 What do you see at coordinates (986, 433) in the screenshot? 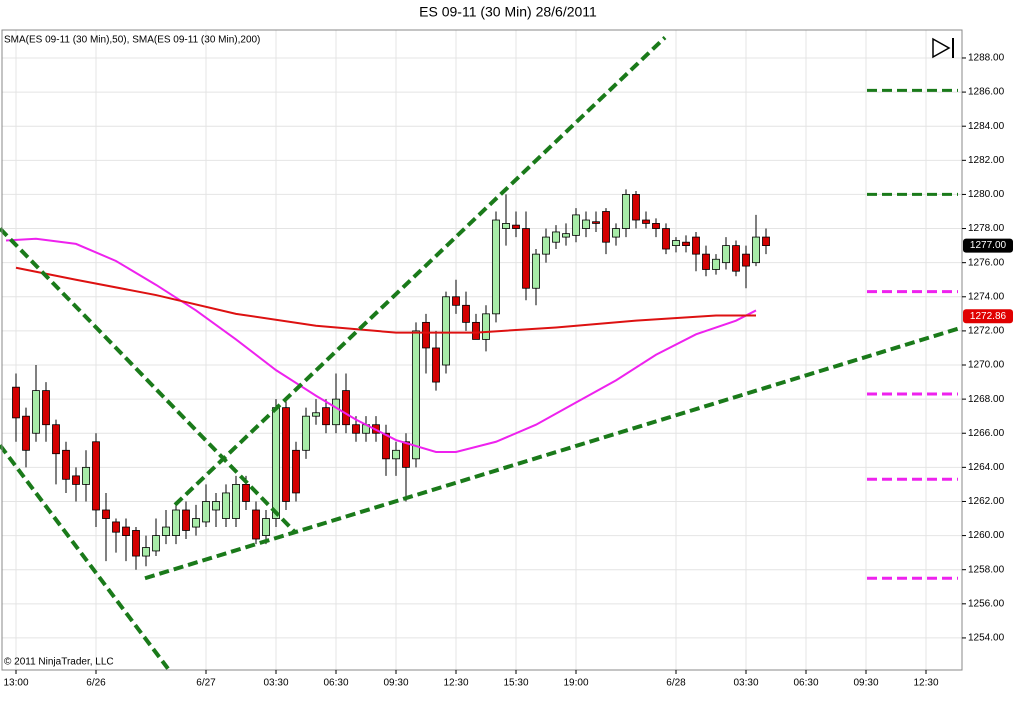
I see `y-tick-label: 1266.00` at bounding box center [986, 433].